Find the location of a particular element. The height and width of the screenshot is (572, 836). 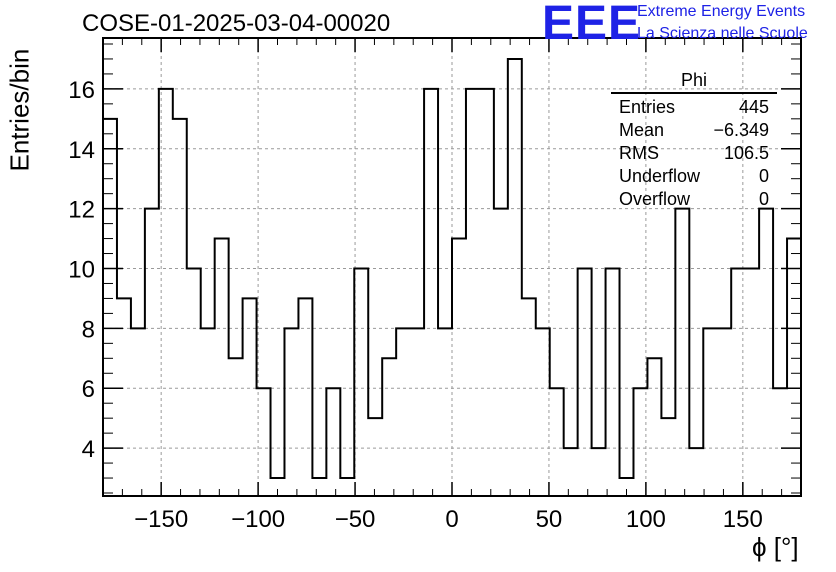

y-tick-label: 6 is located at coordinates (88, 389).